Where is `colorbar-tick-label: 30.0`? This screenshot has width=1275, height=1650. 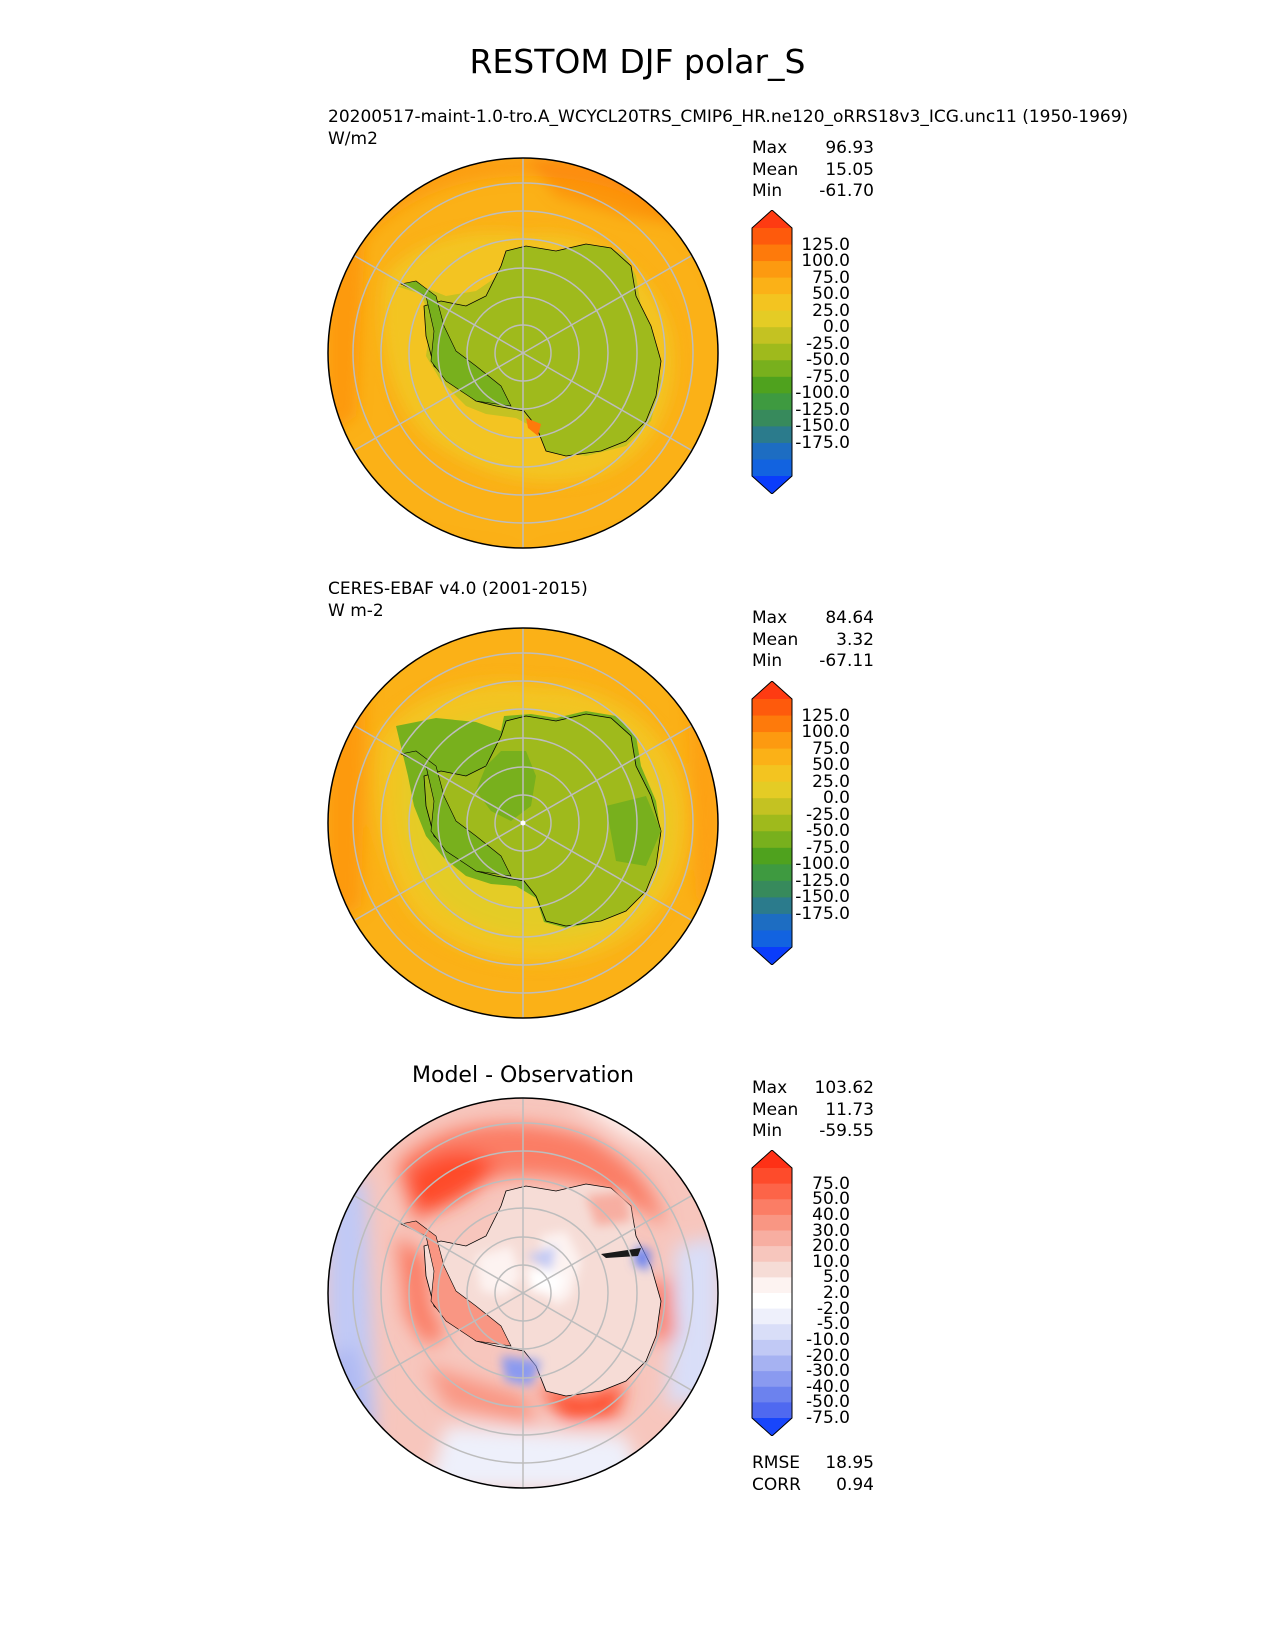 colorbar-tick-label: 30.0 is located at coordinates (831, 1230).